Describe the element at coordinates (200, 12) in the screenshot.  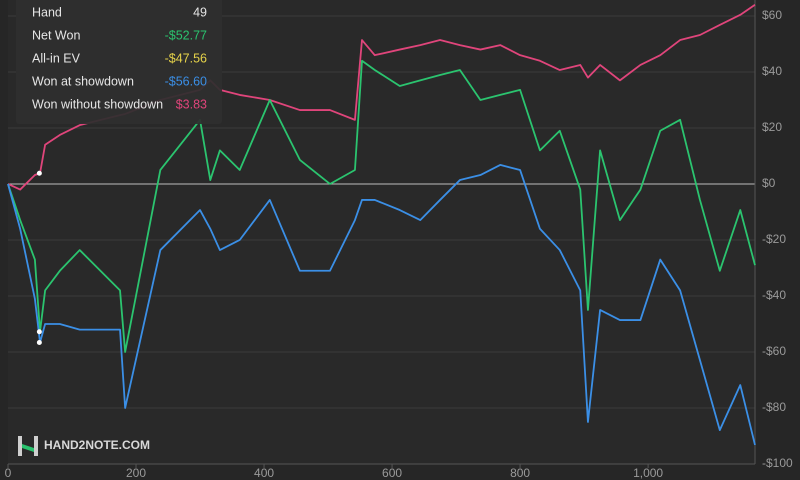
I see `tooltip-value: 49` at that location.